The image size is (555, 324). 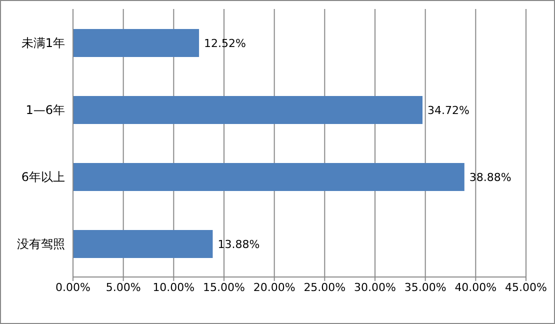 I want to click on x-tick-label: 10.00%, so click(x=173, y=287).